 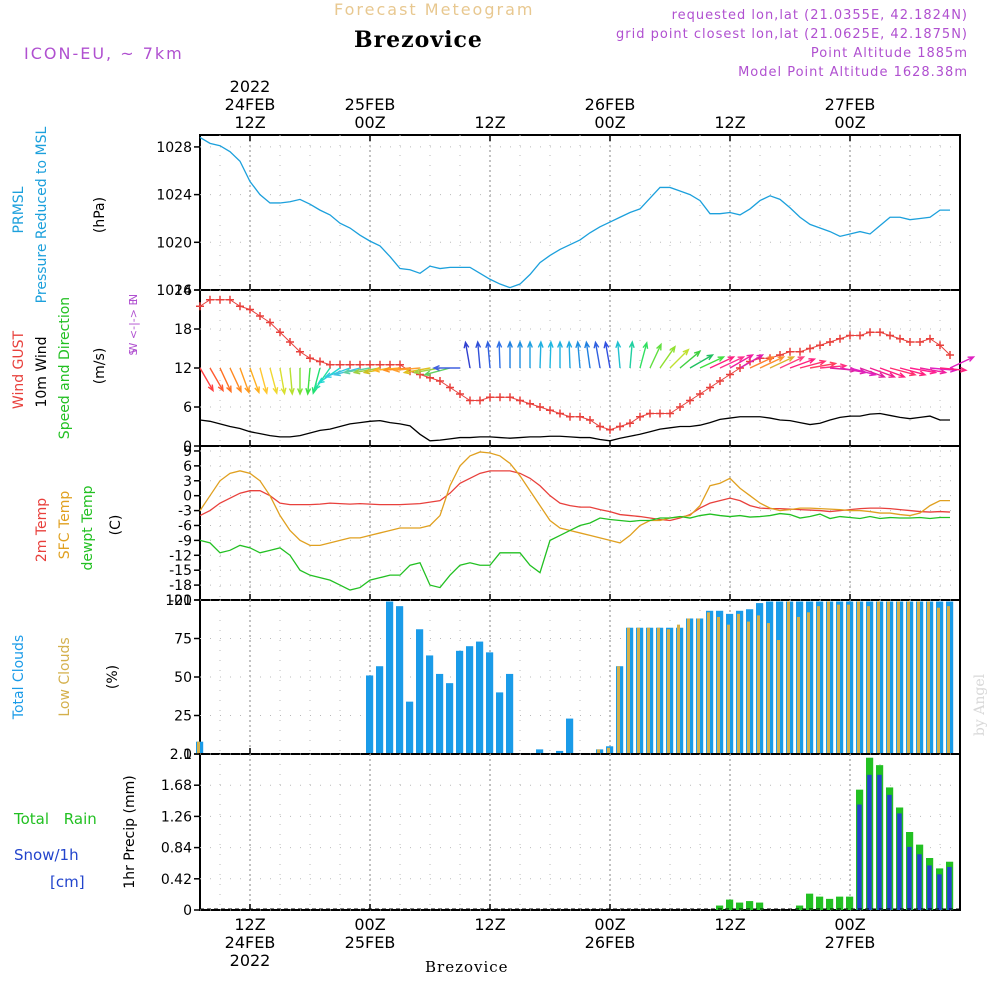 I want to click on y-tick-label: 1.26, so click(x=176, y=817).